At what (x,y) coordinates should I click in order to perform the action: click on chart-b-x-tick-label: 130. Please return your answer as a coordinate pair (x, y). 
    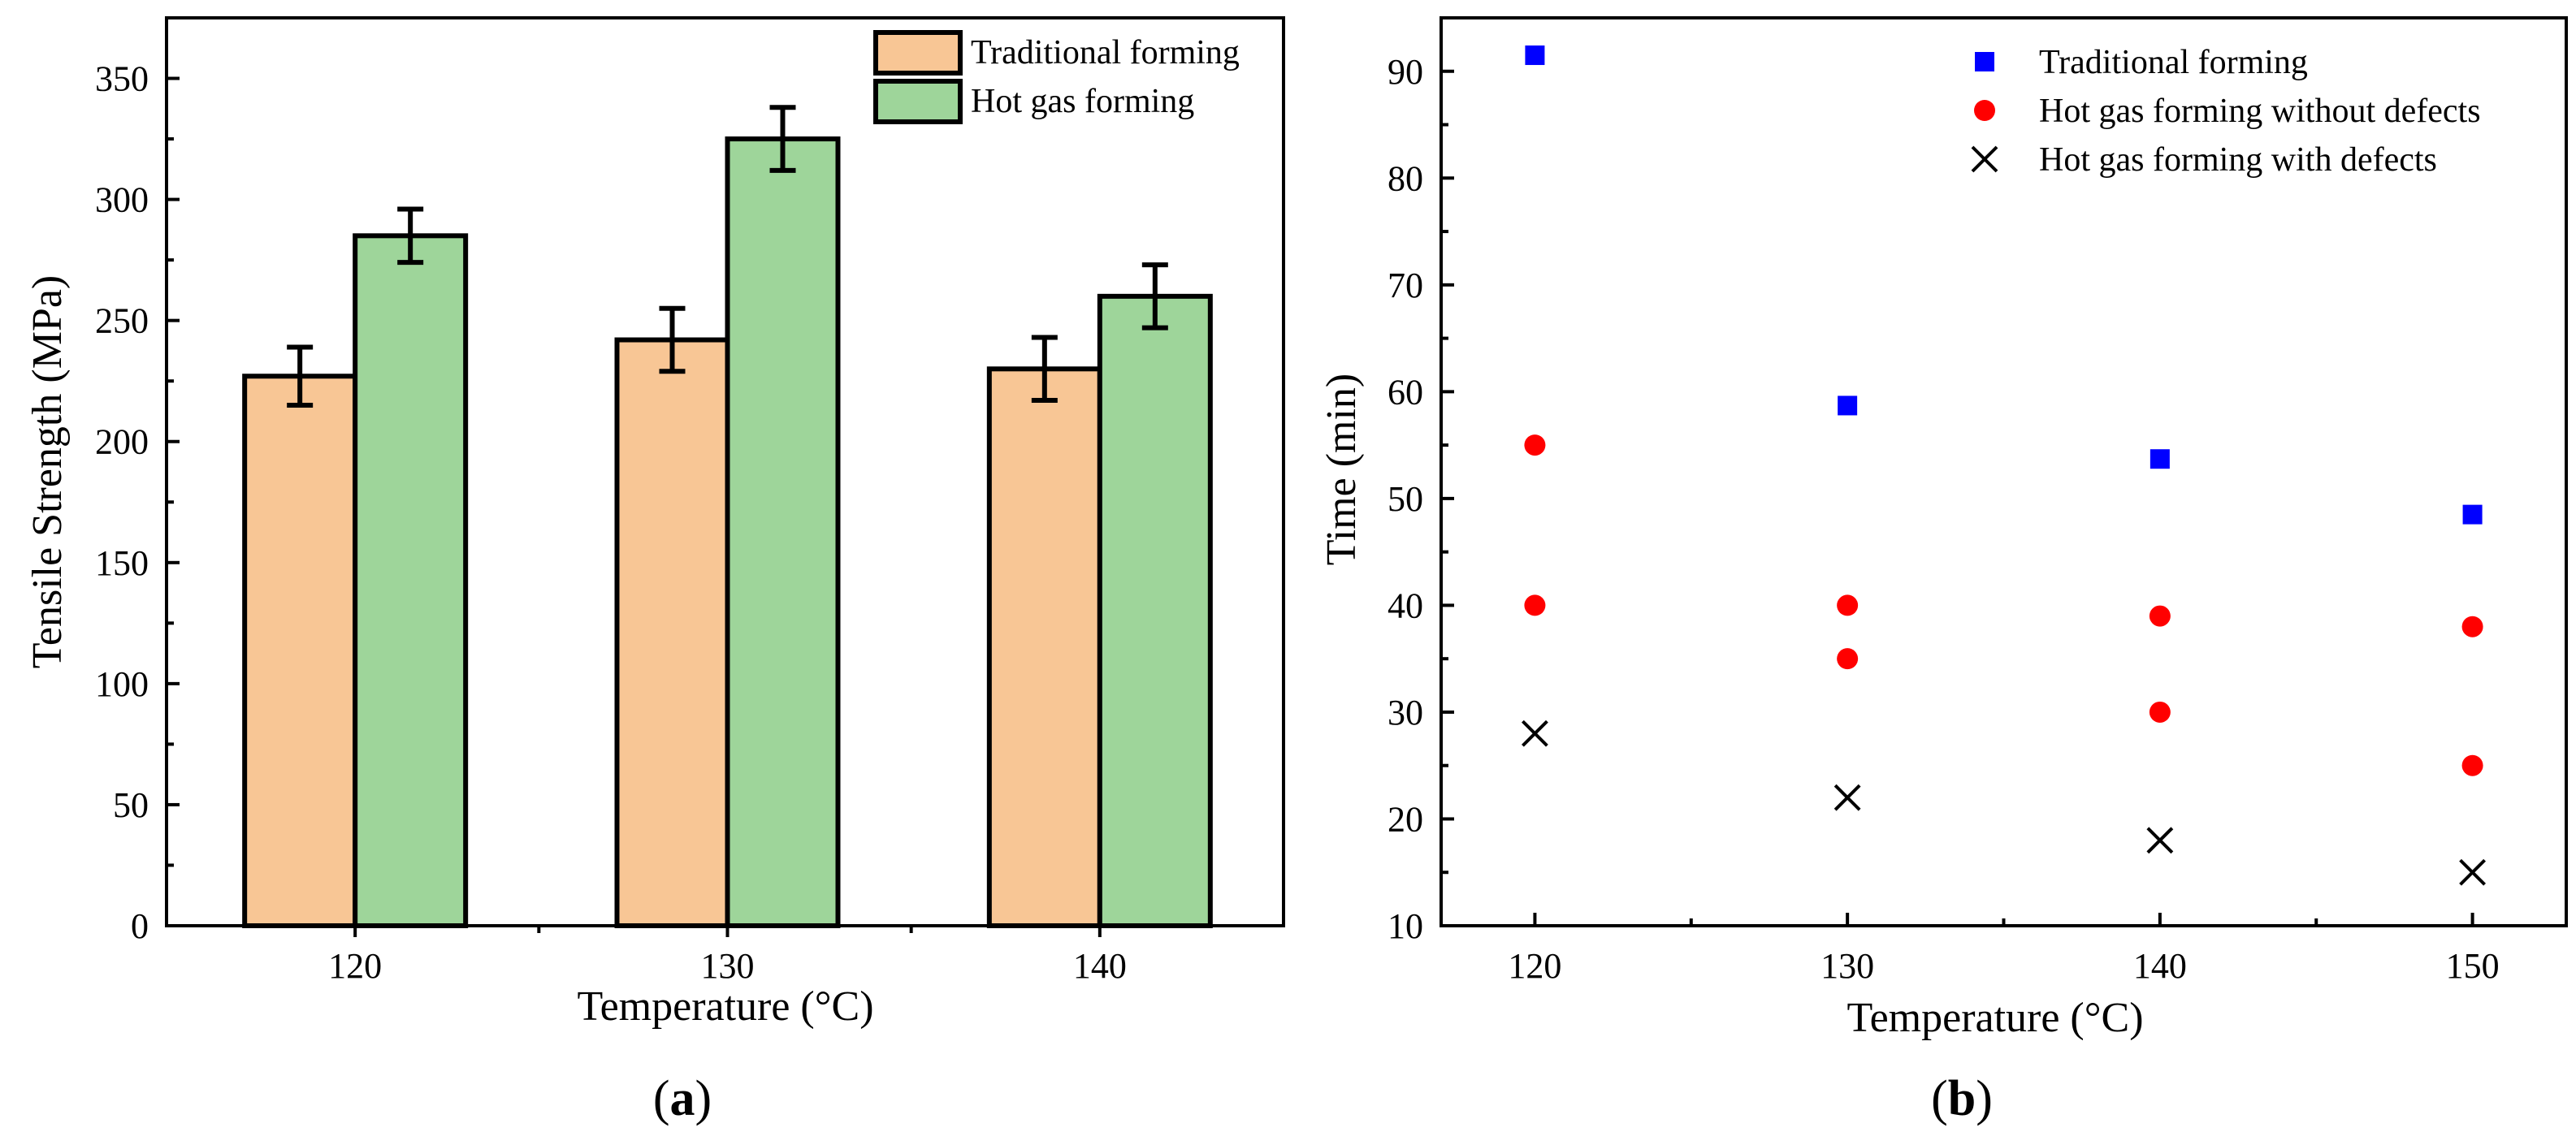
    Looking at the image, I should click on (1847, 966).